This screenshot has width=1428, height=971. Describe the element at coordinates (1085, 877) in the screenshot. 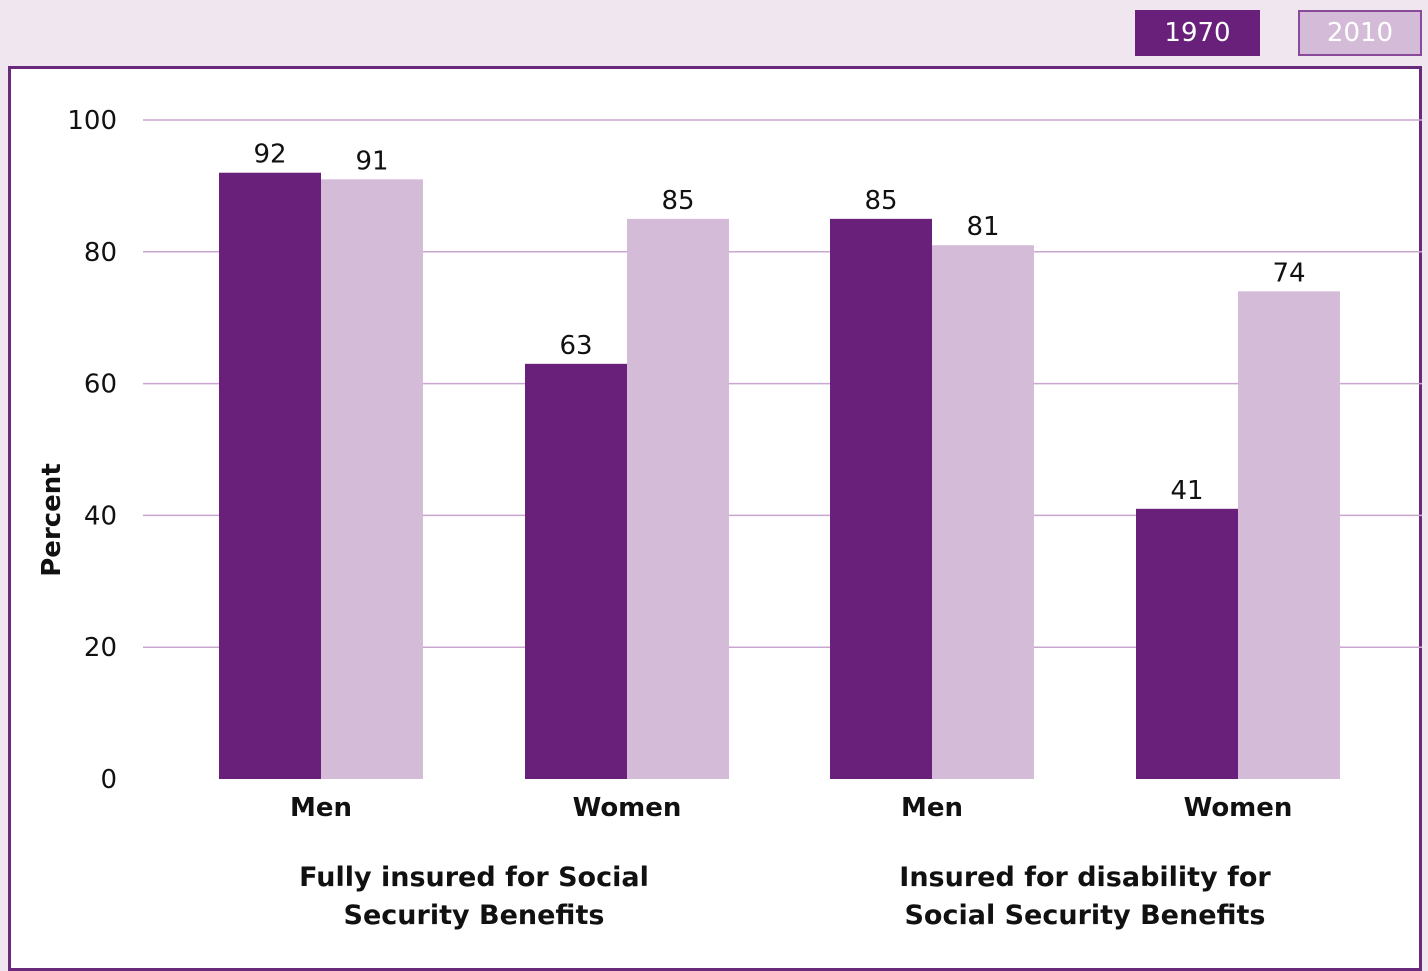

I see `group-label-line1: Insured for disability for` at that location.